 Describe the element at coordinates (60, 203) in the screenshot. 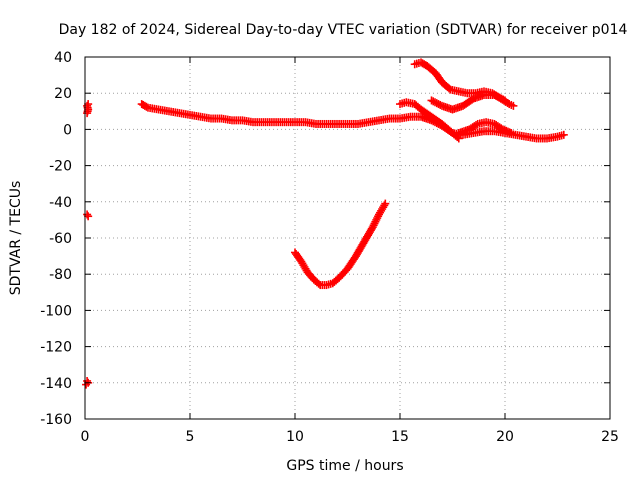

I see `y-tick-label: -40` at that location.